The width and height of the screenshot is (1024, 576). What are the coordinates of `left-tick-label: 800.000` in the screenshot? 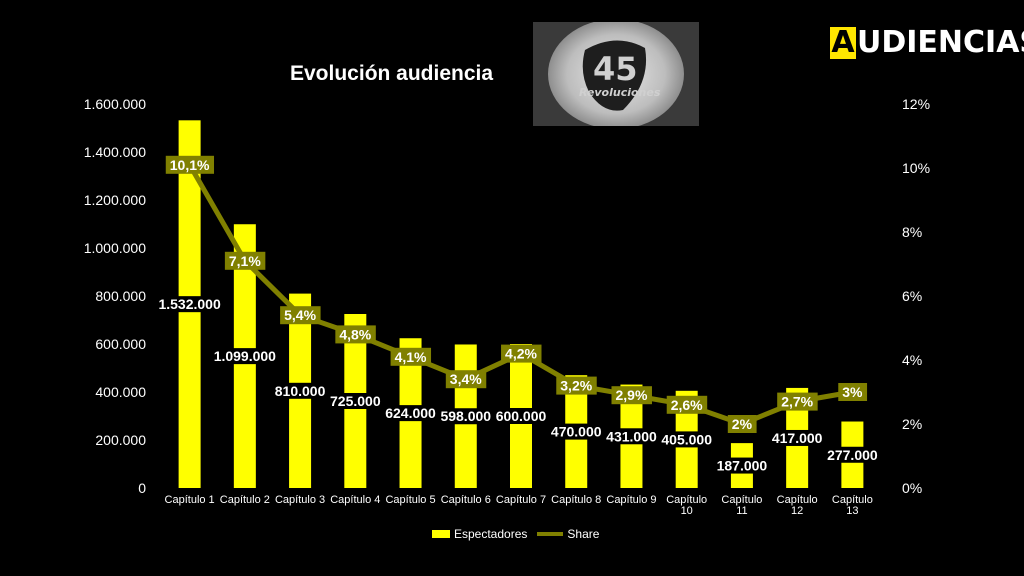 It's located at (120, 296).